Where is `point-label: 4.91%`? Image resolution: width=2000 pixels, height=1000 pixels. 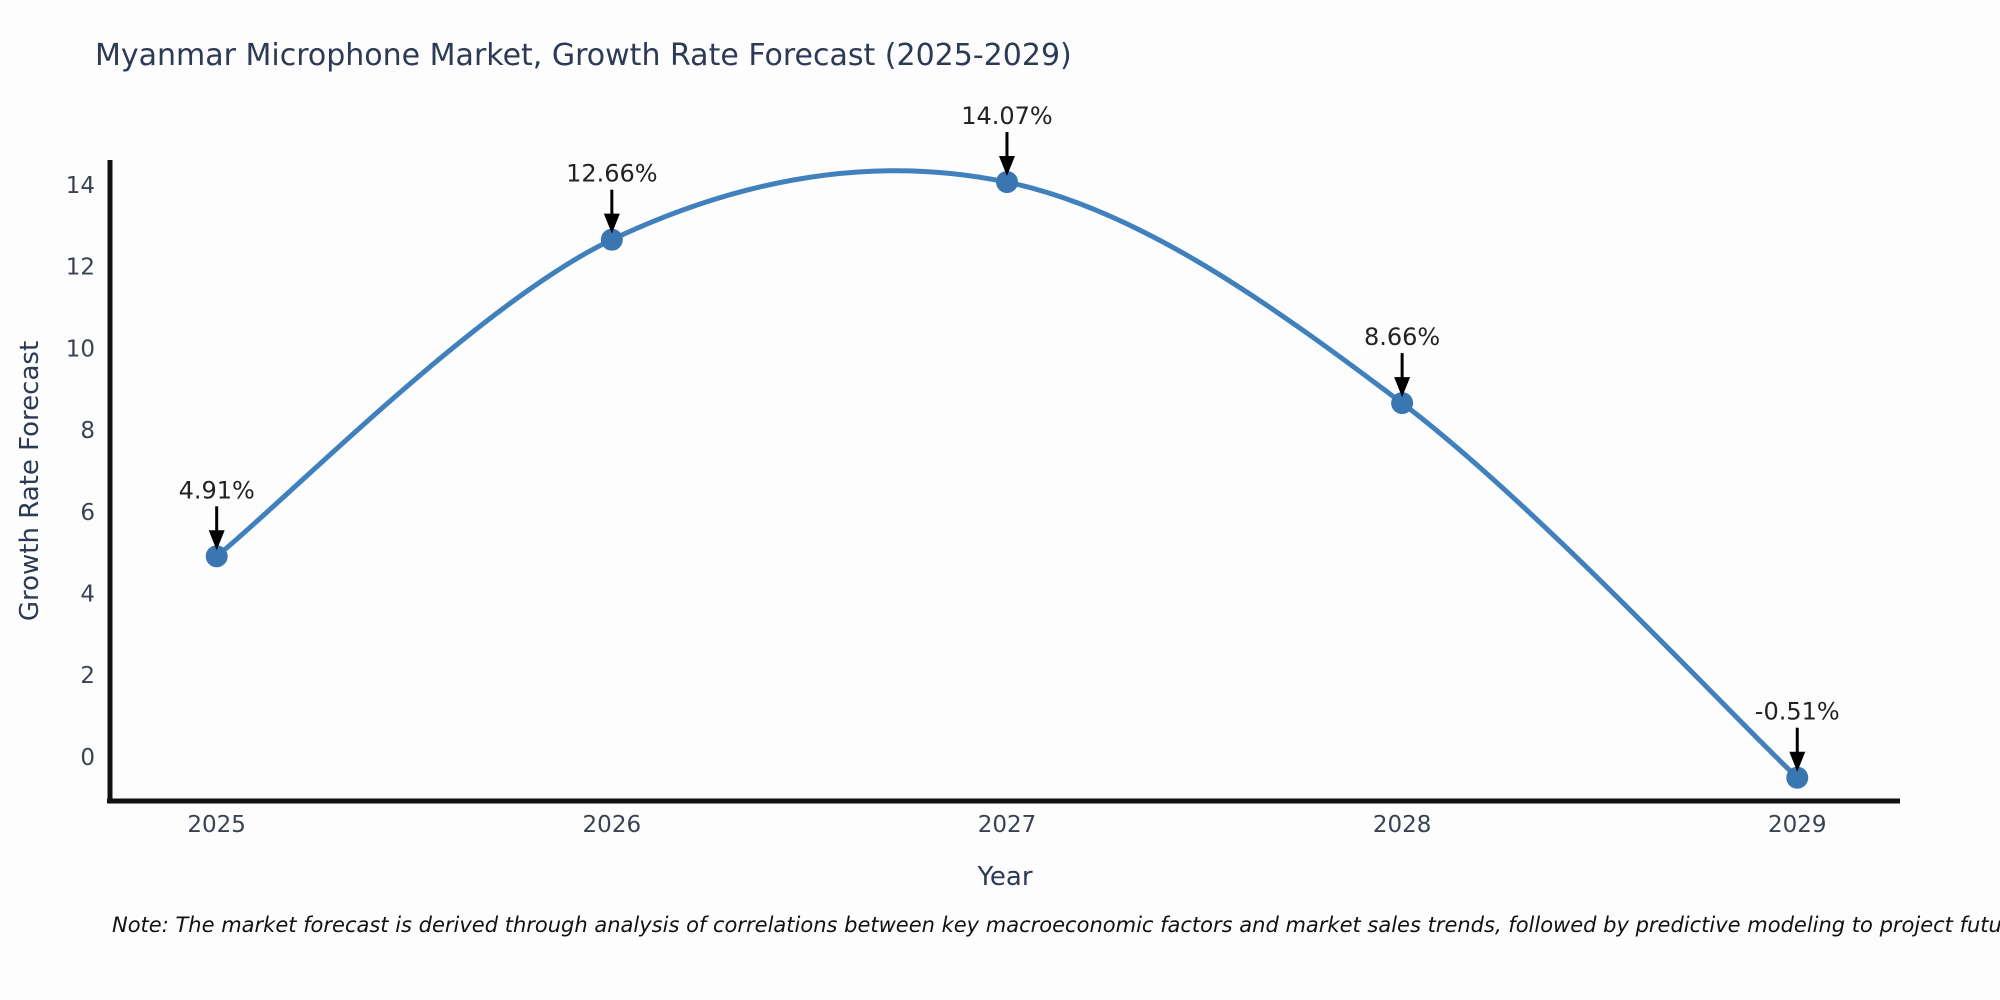
point-label: 4.91% is located at coordinates (217, 490).